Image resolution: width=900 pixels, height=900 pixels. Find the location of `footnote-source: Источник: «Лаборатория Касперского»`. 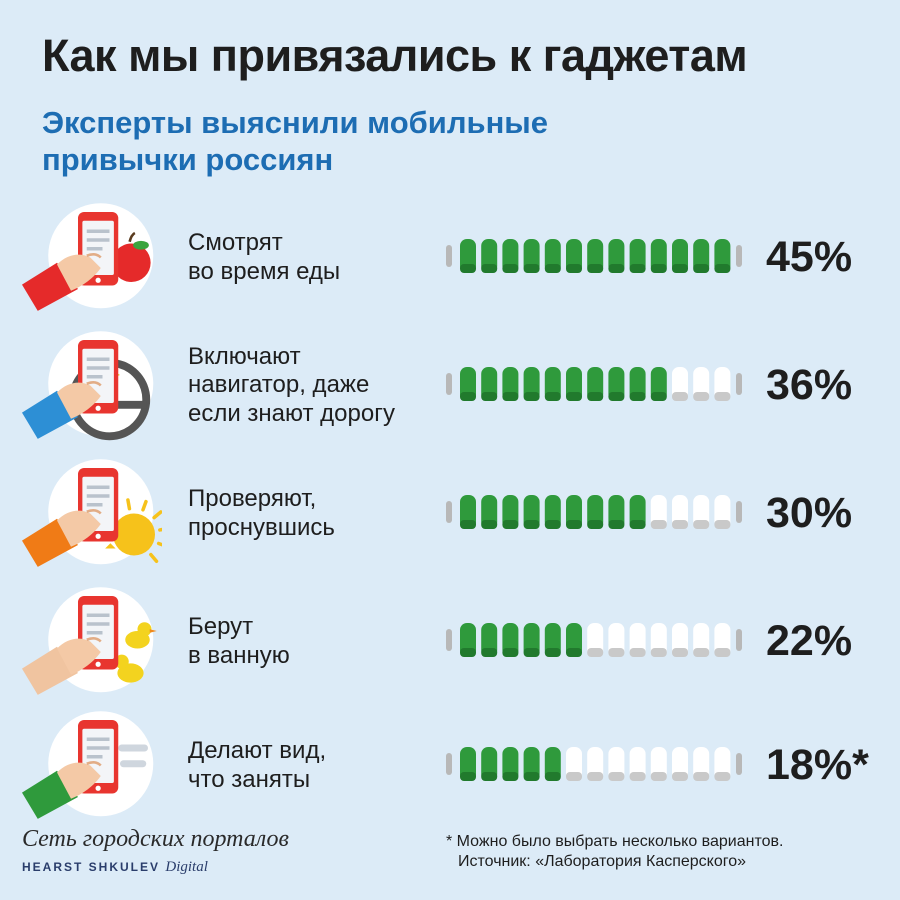

footnote-source: Источник: «Лаборатория Касперского» is located at coordinates (602, 861).